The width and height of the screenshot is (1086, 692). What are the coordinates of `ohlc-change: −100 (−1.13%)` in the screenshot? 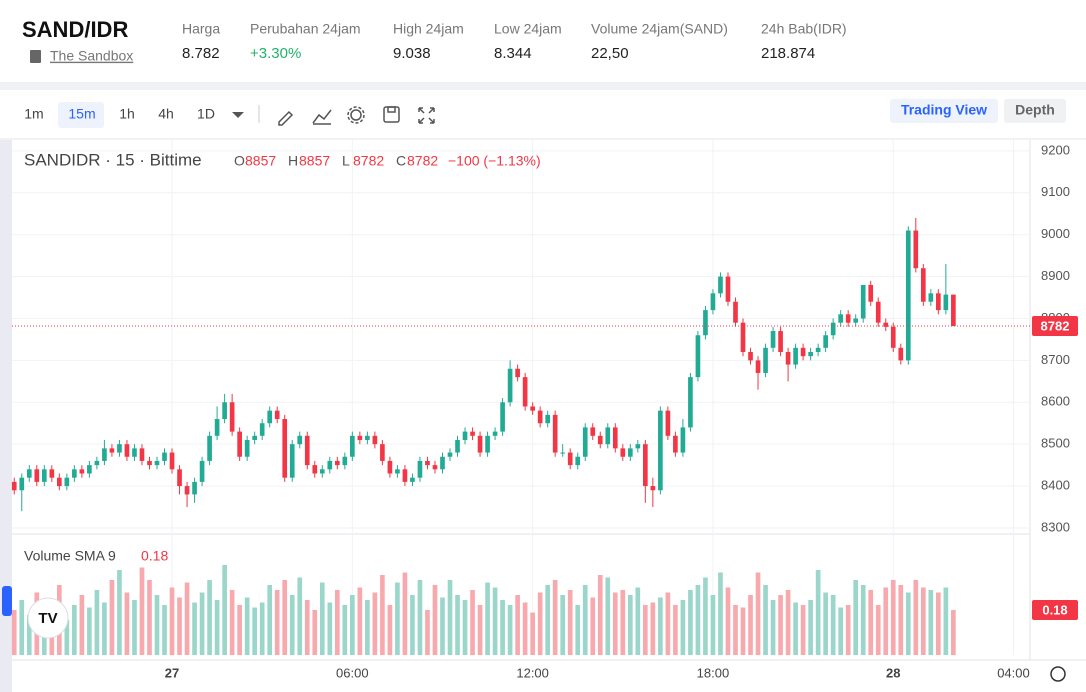 It's located at (494, 161).